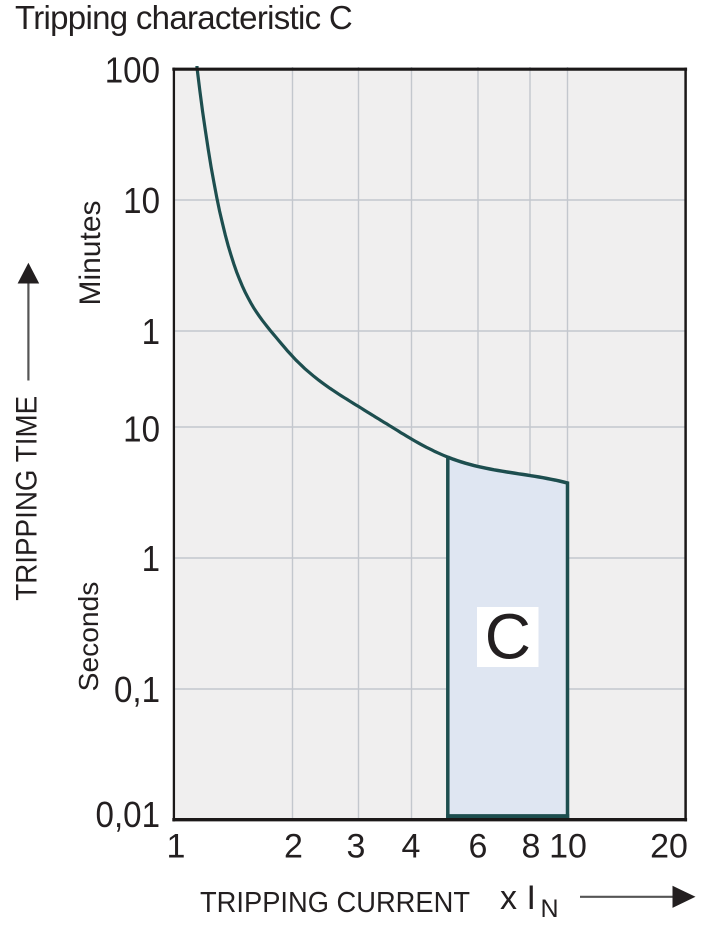 The width and height of the screenshot is (720, 928). Describe the element at coordinates (518, 898) in the screenshot. I see `svg-text: x I` at that location.